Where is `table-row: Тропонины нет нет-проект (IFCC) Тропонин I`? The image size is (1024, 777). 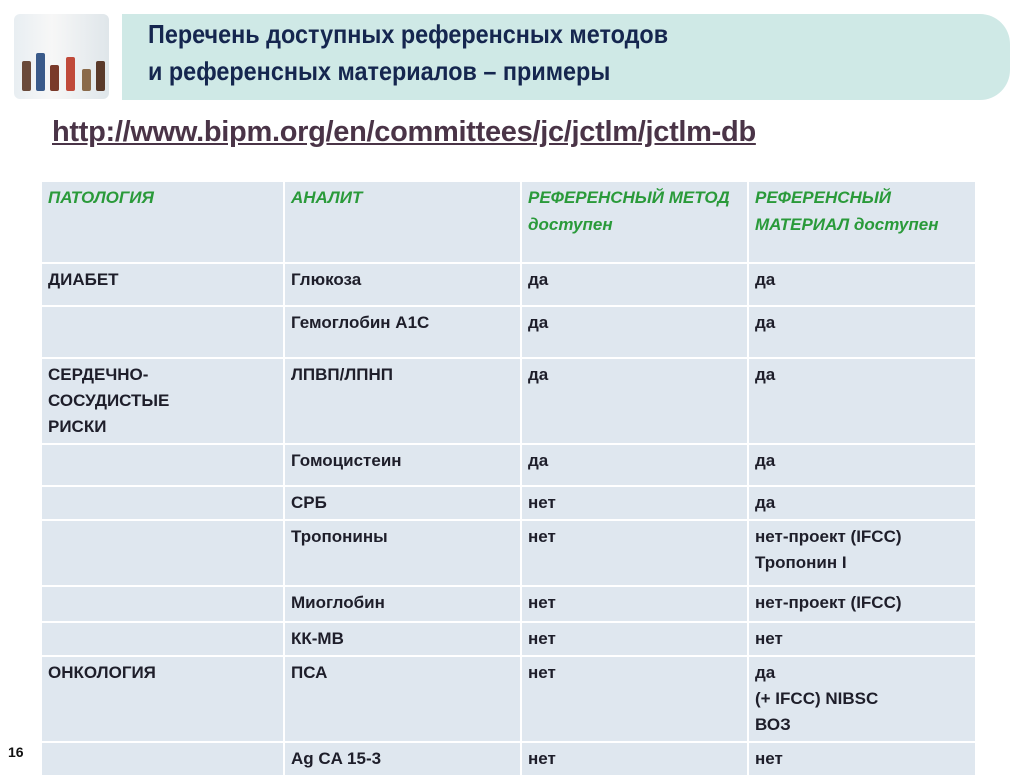 table-row: Тропонины нет нет-проект (IFCC) Тропонин I is located at coordinates (508, 553).